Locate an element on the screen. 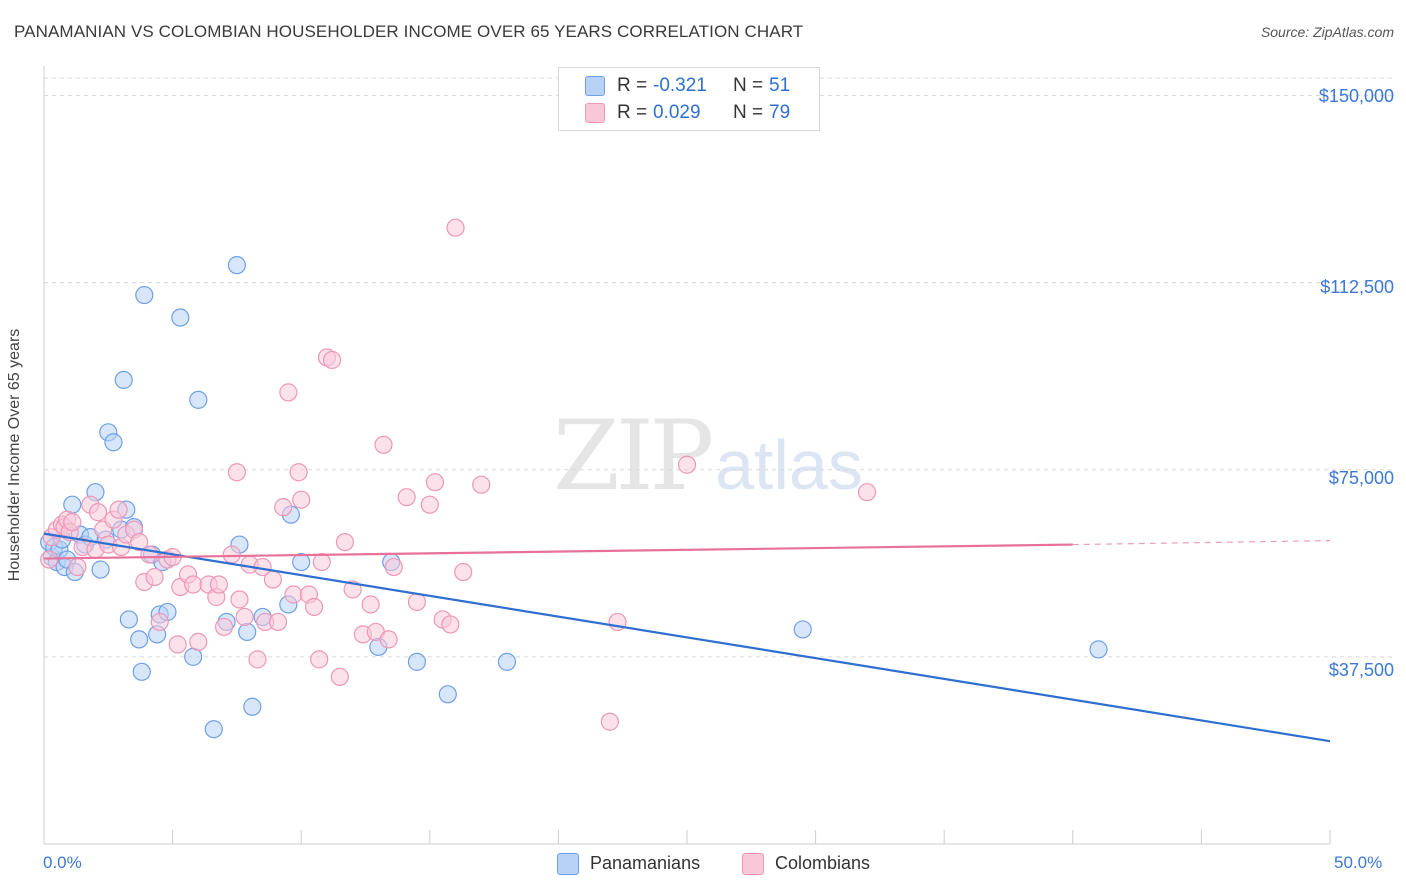 The width and height of the screenshot is (1406, 892). legend-row-panamanians: R = -0.321 N = 51 is located at coordinates (689, 88).